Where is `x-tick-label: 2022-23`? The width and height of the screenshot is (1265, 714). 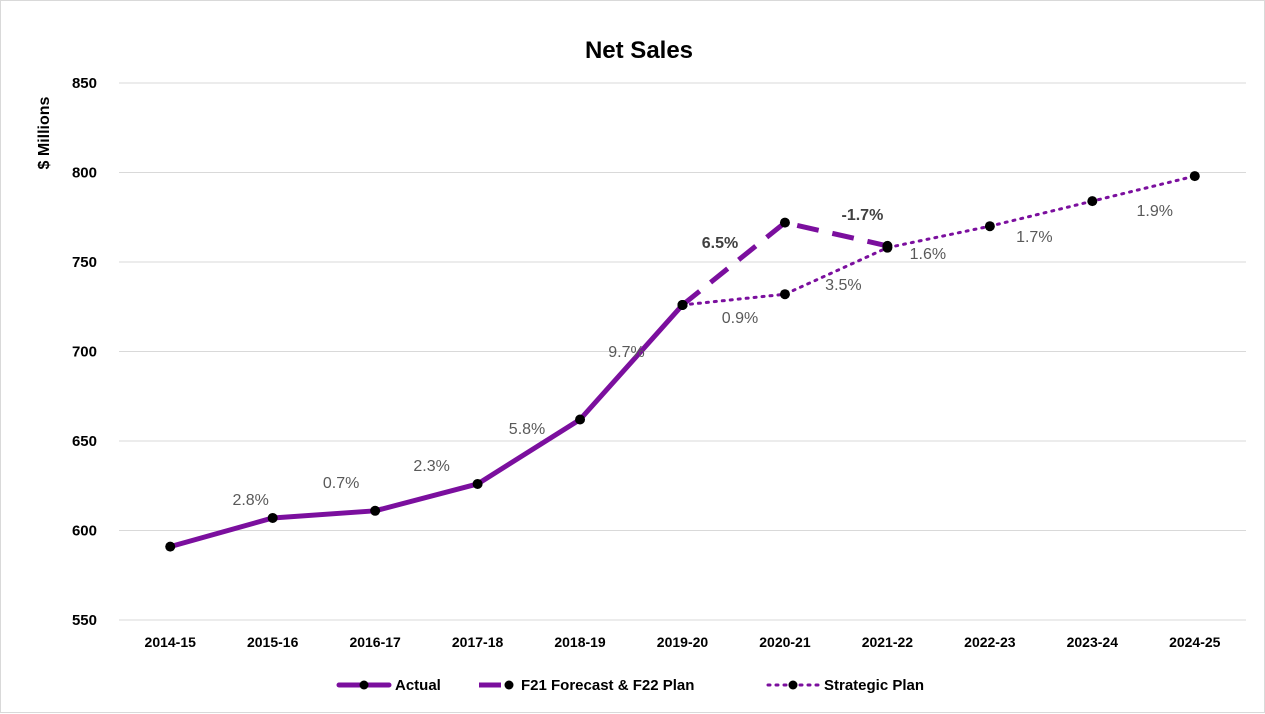 x-tick-label: 2022-23 is located at coordinates (990, 642).